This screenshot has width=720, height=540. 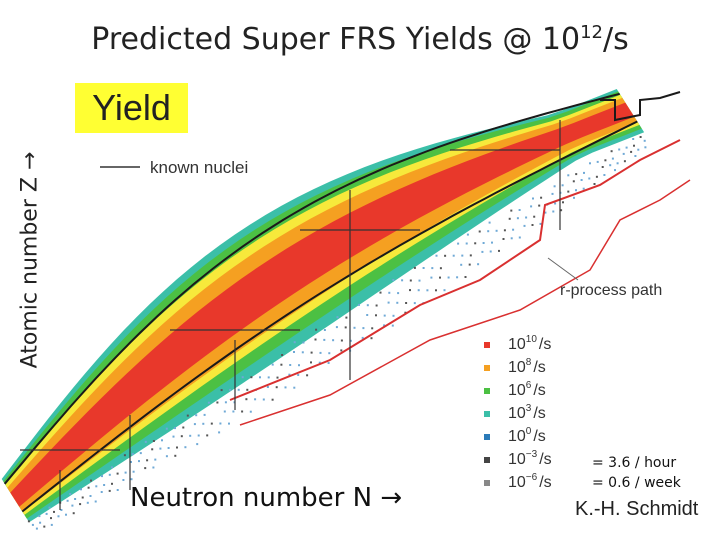 What do you see at coordinates (637, 509) in the screenshot?
I see `author-credit: K.-H. Schmidt` at bounding box center [637, 509].